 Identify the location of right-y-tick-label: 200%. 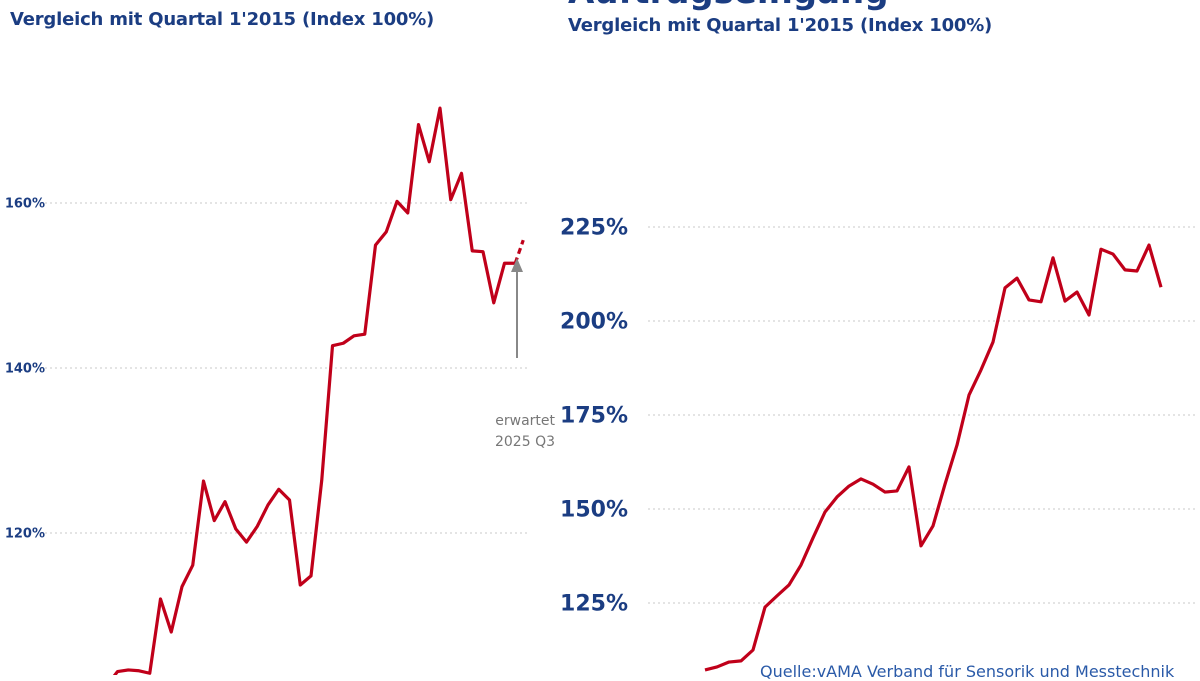
(594, 322).